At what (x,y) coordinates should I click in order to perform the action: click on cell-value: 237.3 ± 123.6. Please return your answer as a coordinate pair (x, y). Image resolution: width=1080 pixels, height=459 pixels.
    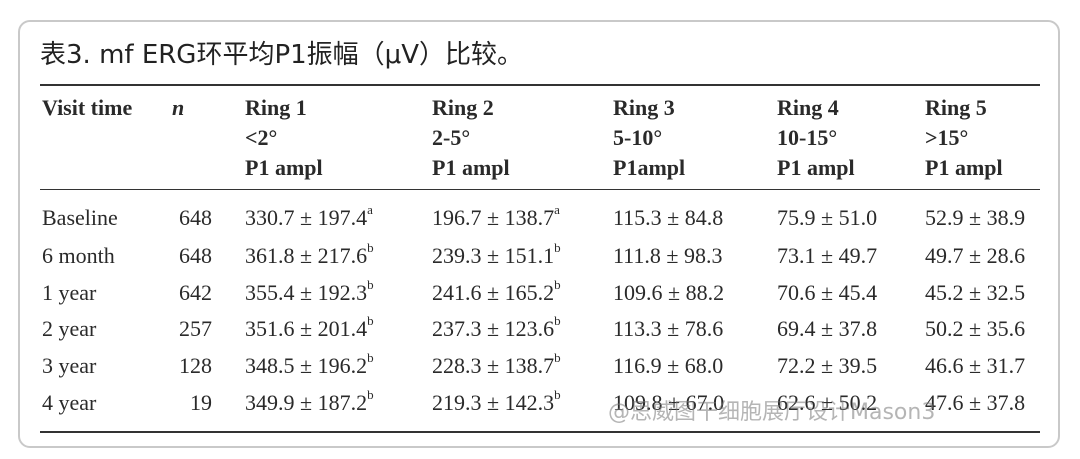
    Looking at the image, I should click on (493, 328).